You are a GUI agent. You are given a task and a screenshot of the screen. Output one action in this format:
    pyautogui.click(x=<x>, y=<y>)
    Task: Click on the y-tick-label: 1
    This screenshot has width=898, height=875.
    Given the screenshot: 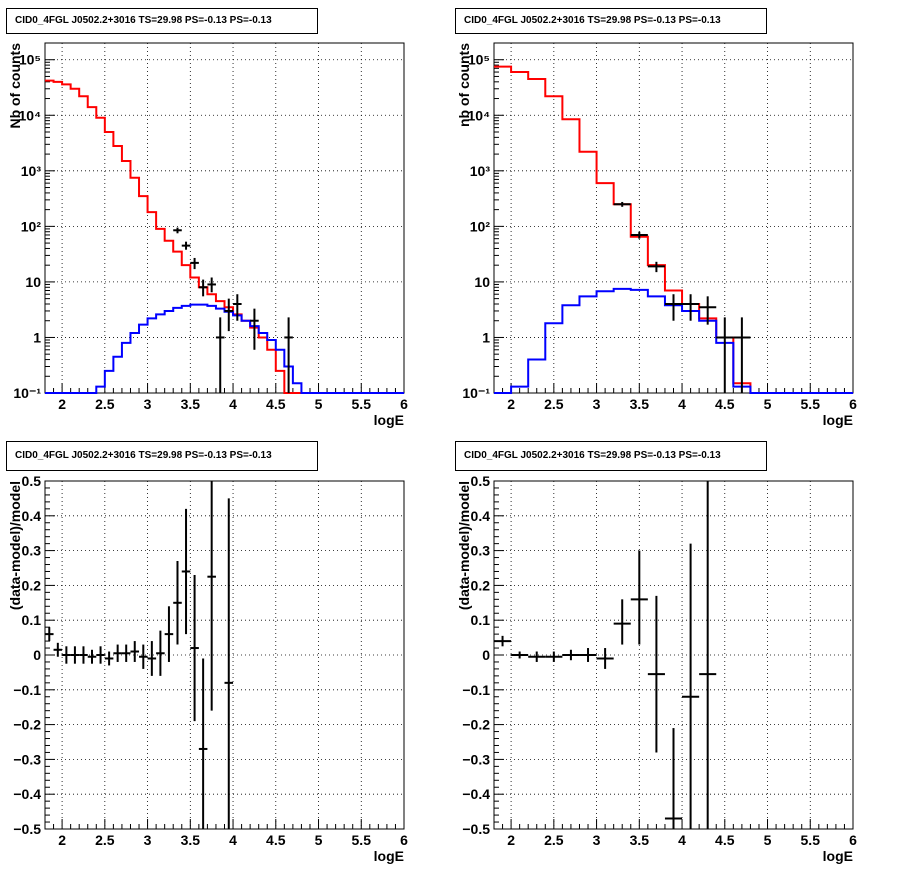 What is the action you would take?
    pyautogui.click(x=37, y=337)
    